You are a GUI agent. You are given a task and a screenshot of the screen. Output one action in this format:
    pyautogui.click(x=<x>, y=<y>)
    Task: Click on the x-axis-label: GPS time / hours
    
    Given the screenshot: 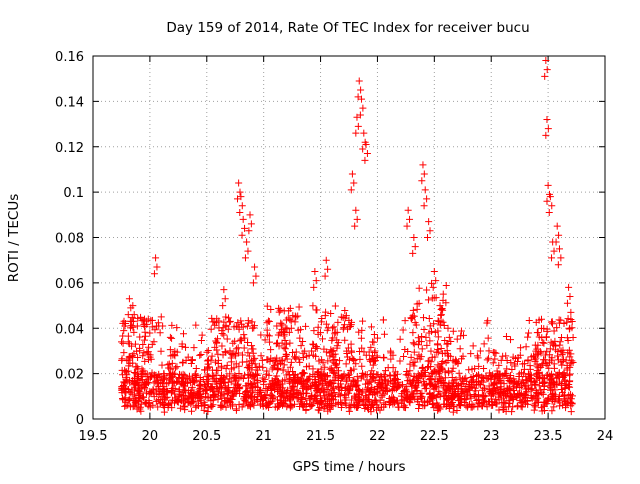 What is the action you would take?
    pyautogui.click(x=348, y=467)
    